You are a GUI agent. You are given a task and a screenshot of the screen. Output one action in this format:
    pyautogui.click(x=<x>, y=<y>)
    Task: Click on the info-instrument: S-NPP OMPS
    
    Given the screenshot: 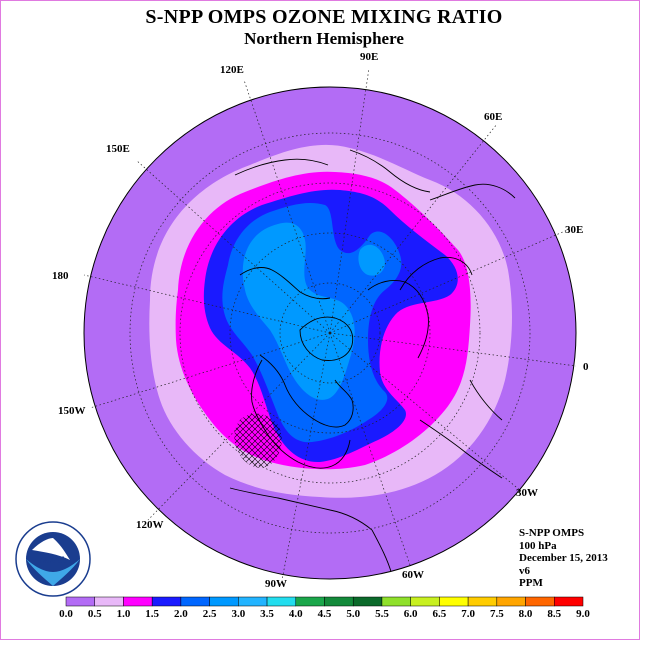 What is the action you would take?
    pyautogui.click(x=552, y=533)
    